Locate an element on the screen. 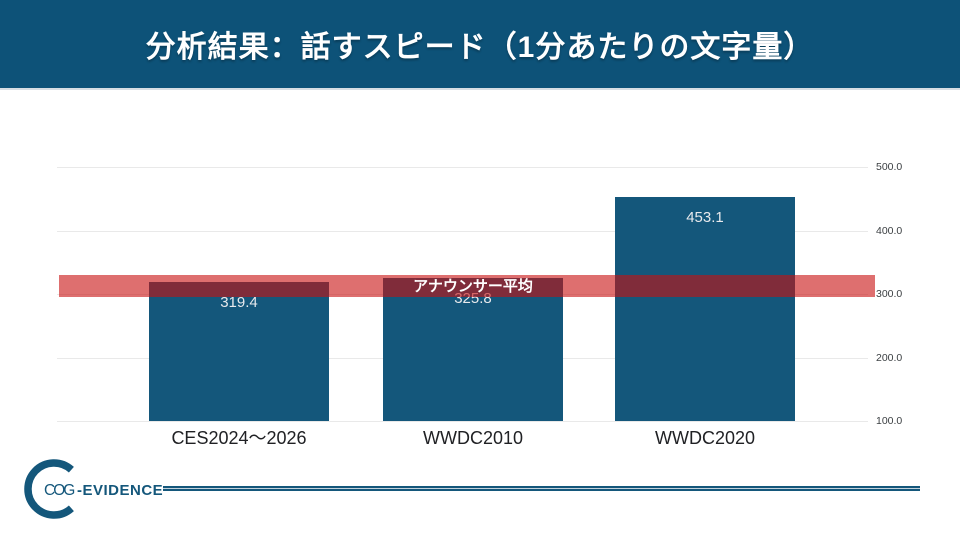  reference-band is located at coordinates (467, 286).